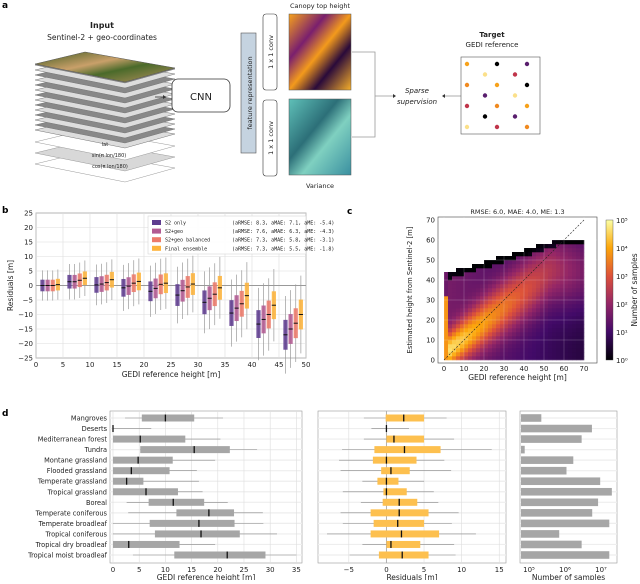 Image resolution: width=640 pixels, height=584 pixels. What do you see at coordinates (244, 570) in the screenshot?
I see `x-tick-label: 25` at bounding box center [244, 570].